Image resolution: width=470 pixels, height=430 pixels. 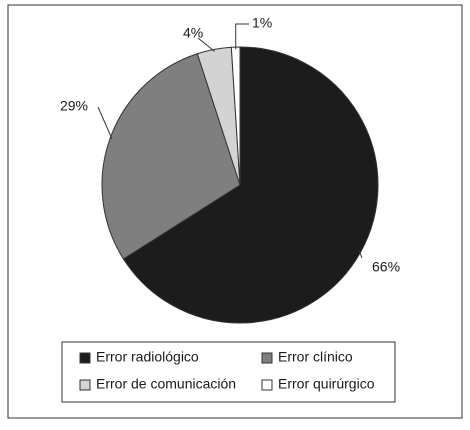 What do you see at coordinates (228, 372) in the screenshot?
I see `legend-box` at bounding box center [228, 372].